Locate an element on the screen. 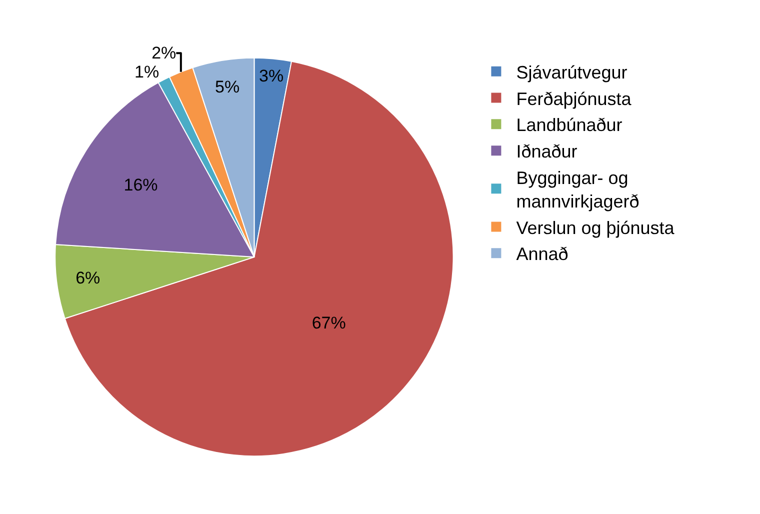 The width and height of the screenshot is (760, 514). legend-label: Landbúnaður is located at coordinates (569, 125).